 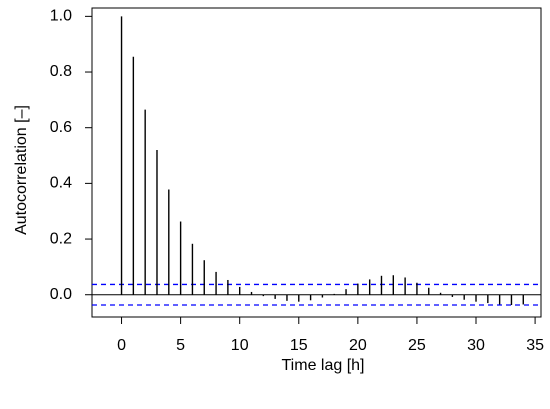 I want to click on x-tick-label: 30, so click(x=476, y=345).